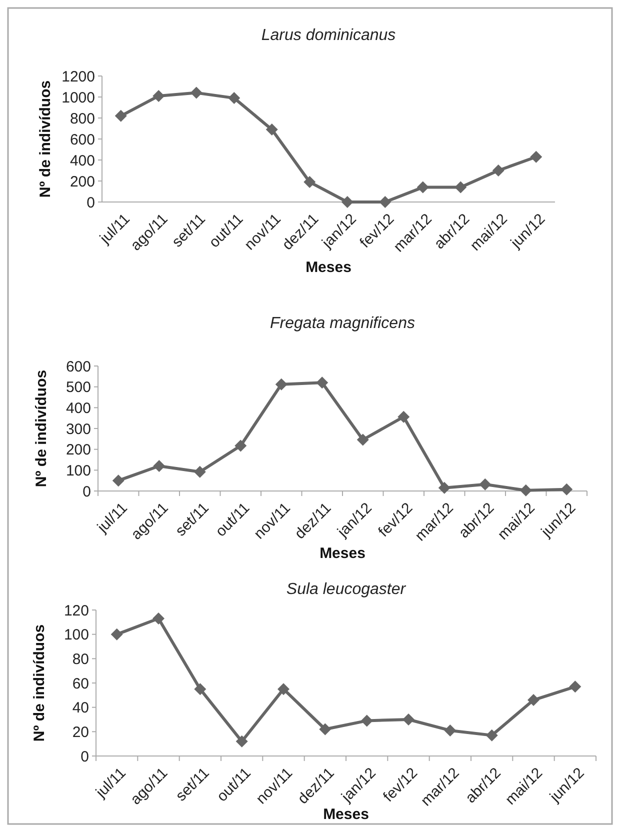  I want to click on y-tick-label: 500, so click(78, 387).